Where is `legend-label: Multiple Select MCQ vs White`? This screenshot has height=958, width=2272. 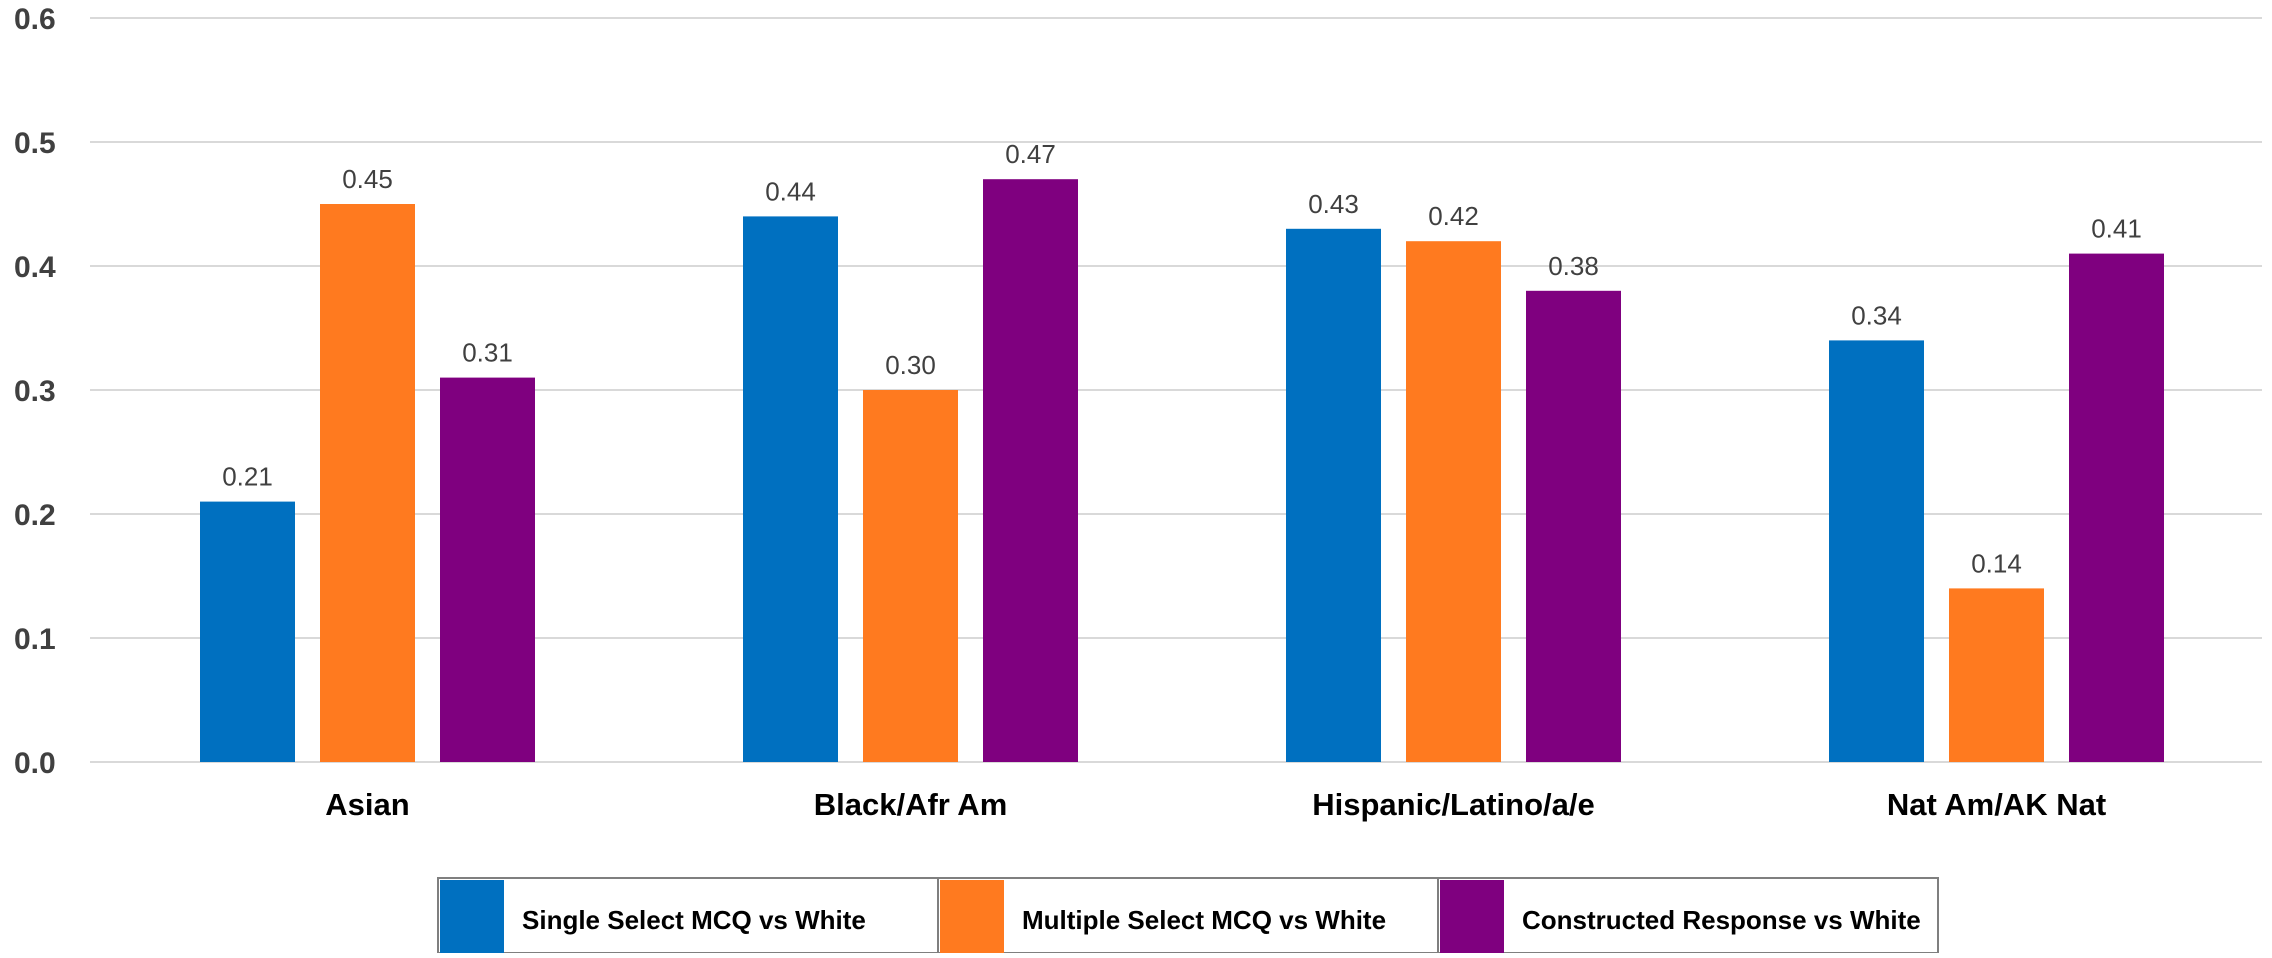
legend-label: Multiple Select MCQ vs White is located at coordinates (1204, 920).